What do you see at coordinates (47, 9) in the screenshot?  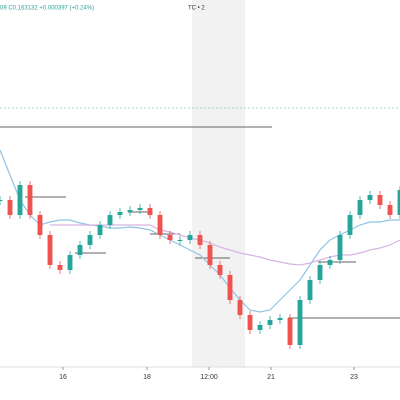 I see `ohlc-readout: 09 C0.163132 +0.000397 (+0.24%)` at bounding box center [47, 9].